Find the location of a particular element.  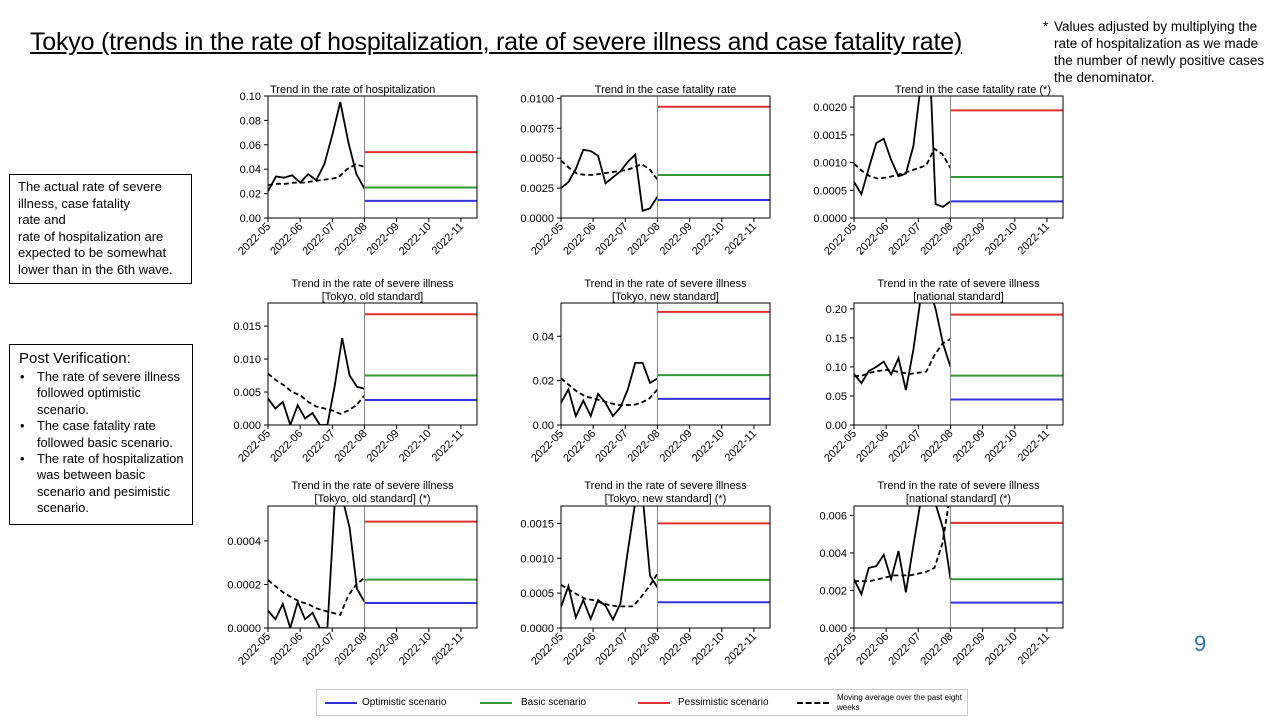

legend-swatch-basic is located at coordinates (496, 703).